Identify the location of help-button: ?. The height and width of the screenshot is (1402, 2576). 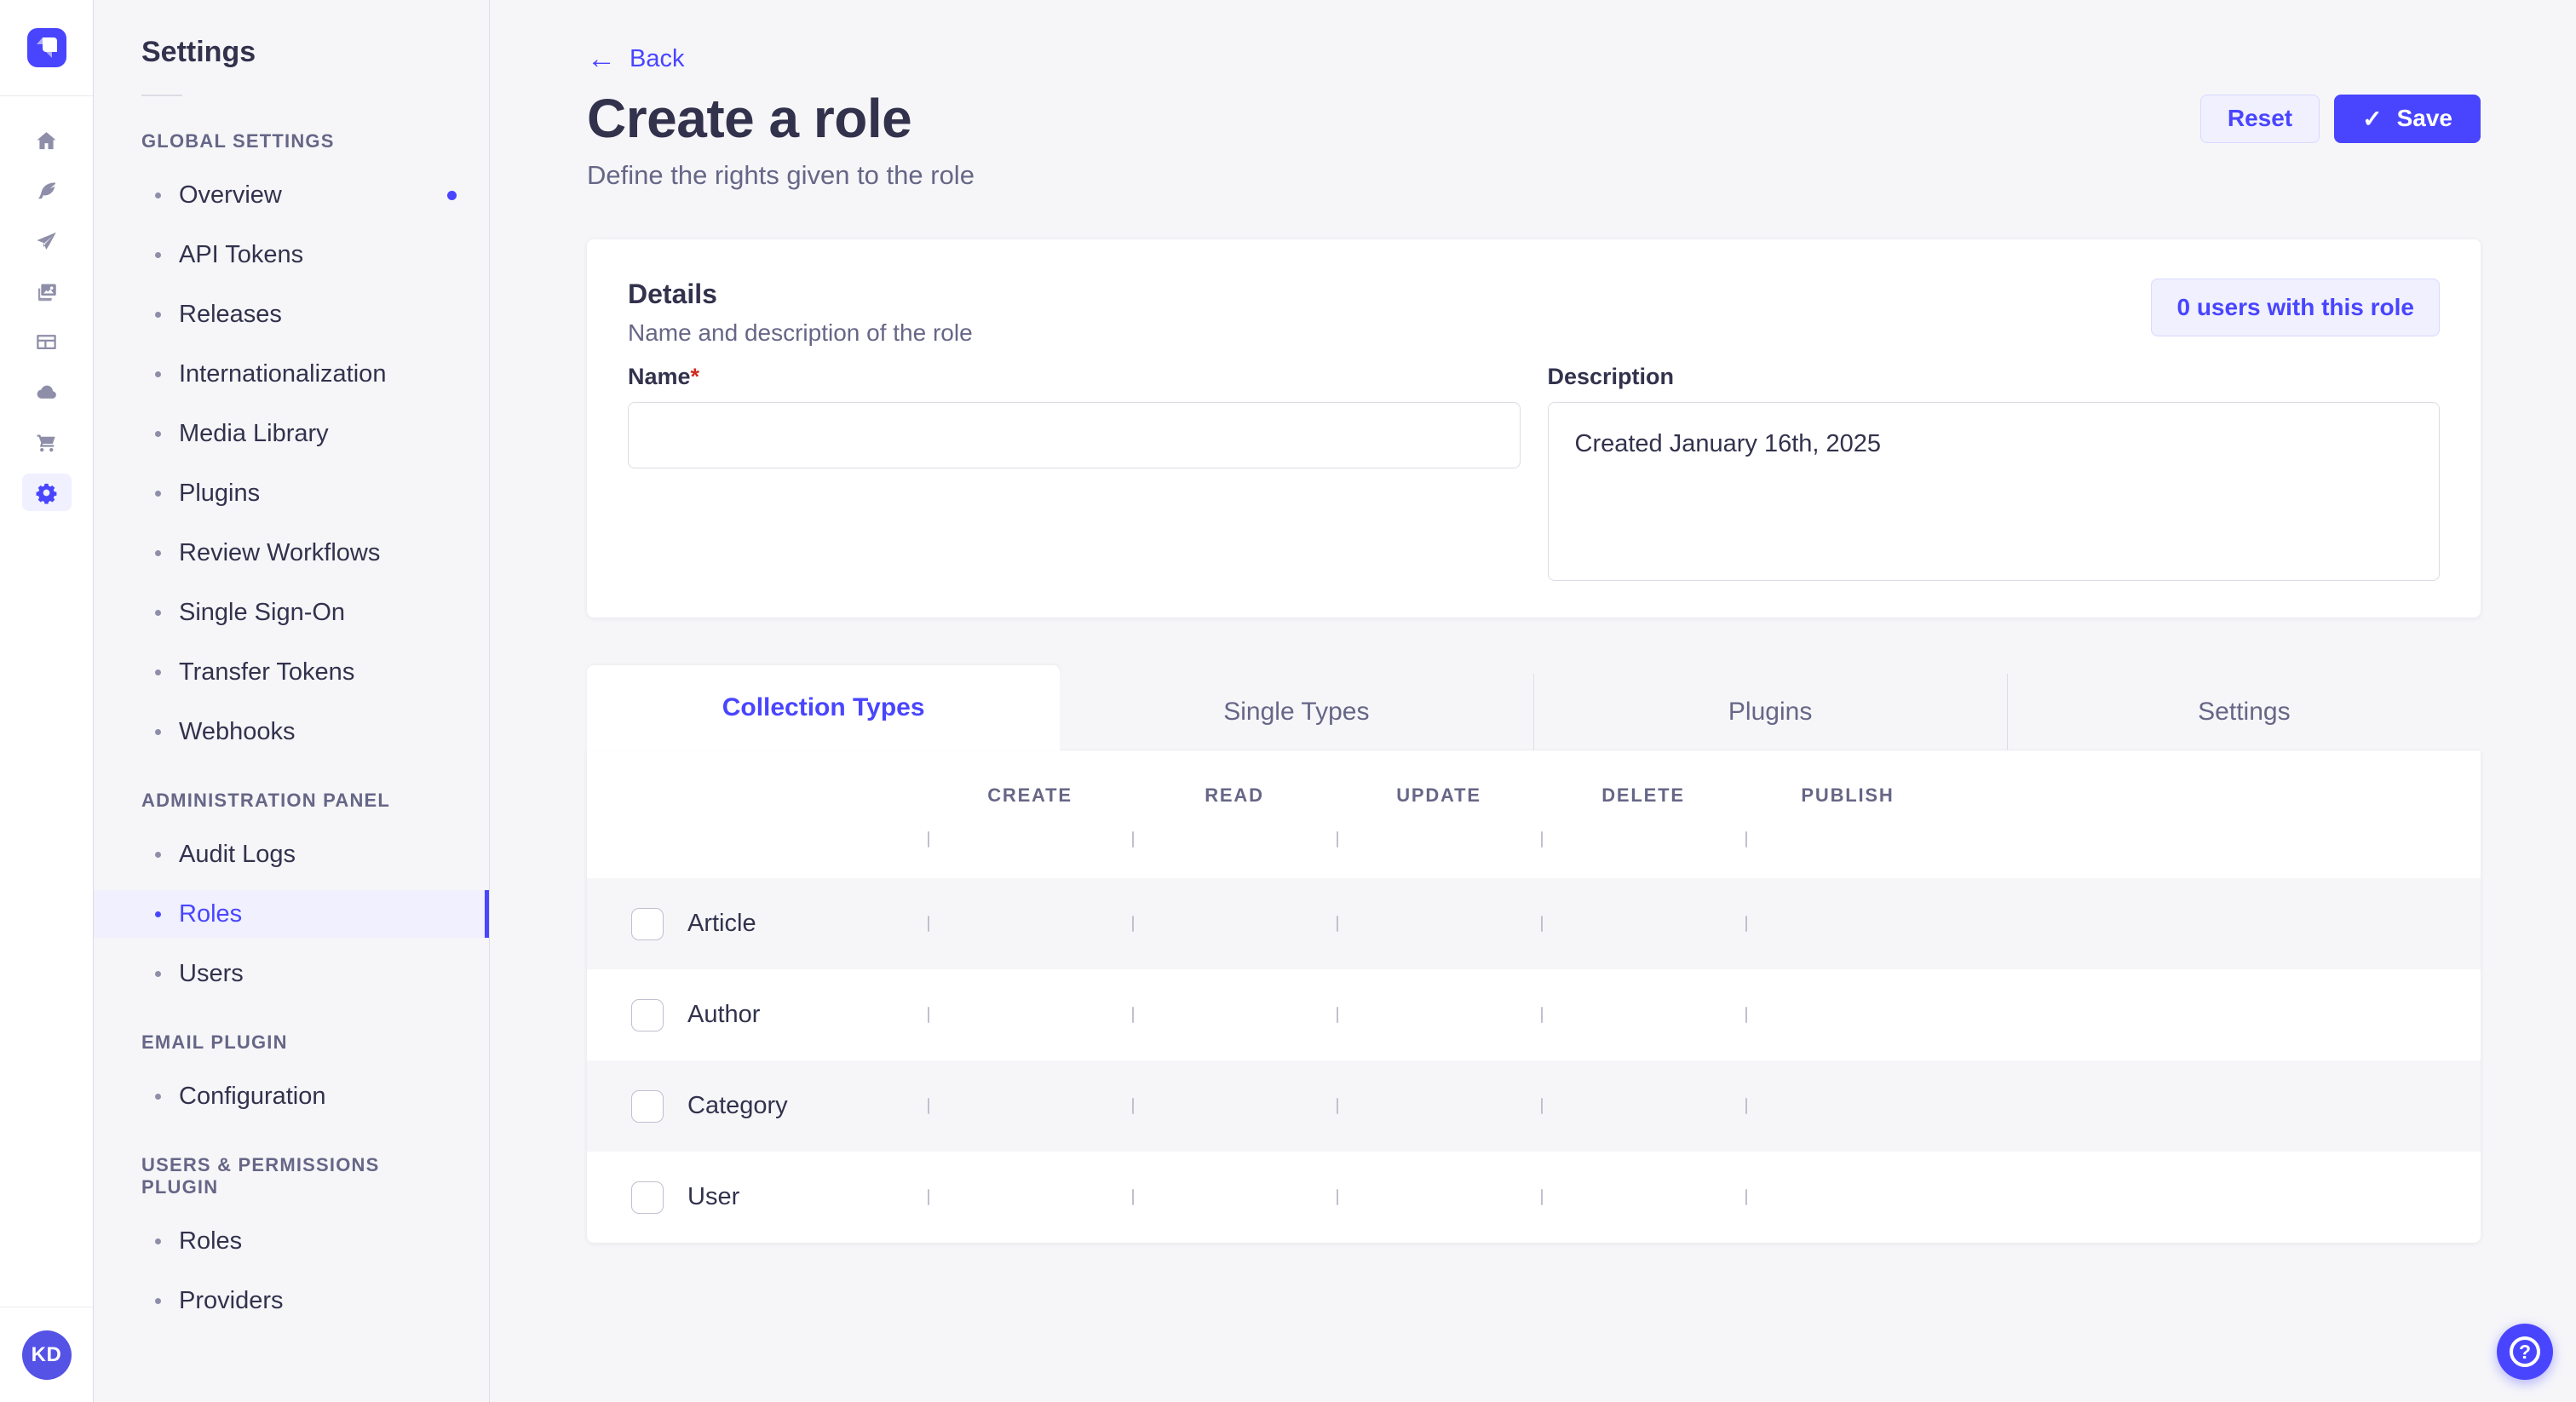
(2525, 1352).